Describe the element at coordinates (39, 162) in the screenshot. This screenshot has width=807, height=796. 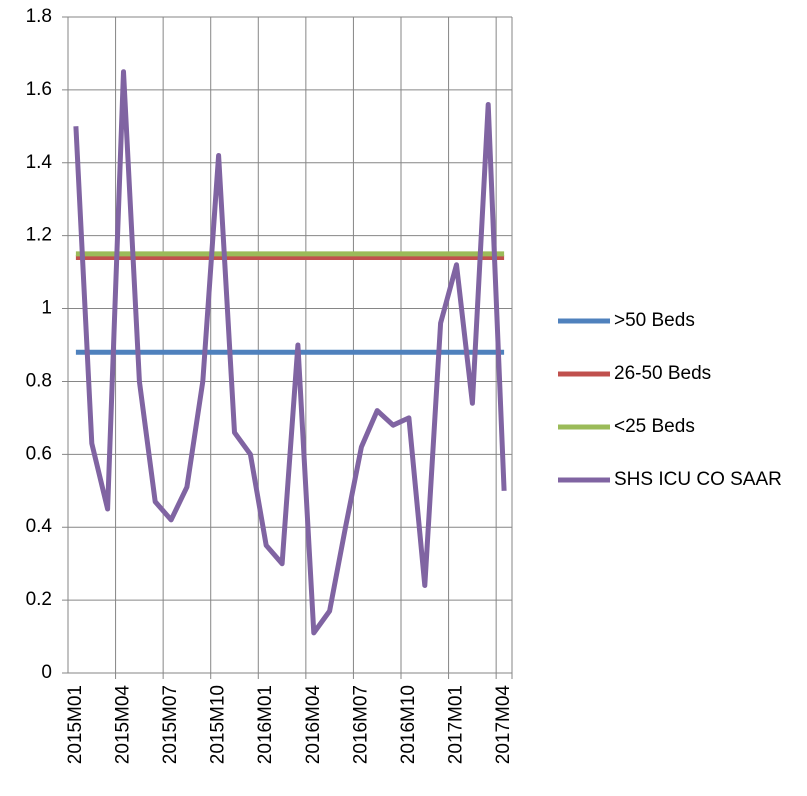
I see `y-tick-label: 1.4` at that location.